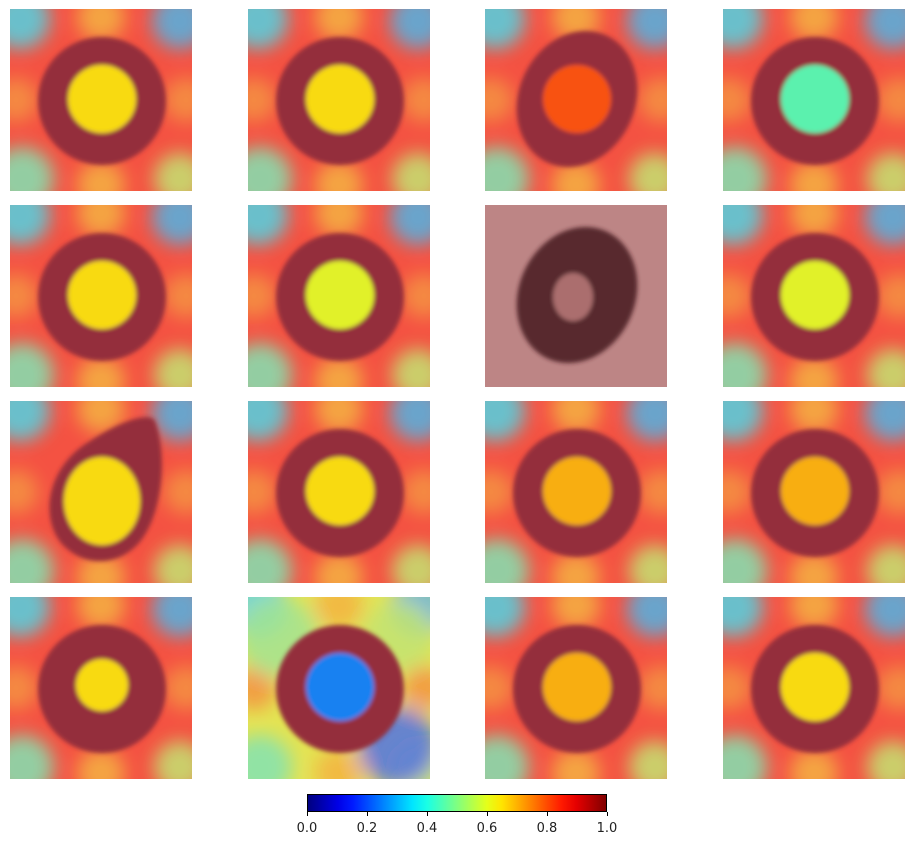  What do you see at coordinates (457, 803) in the screenshot?
I see `colorbar` at bounding box center [457, 803].